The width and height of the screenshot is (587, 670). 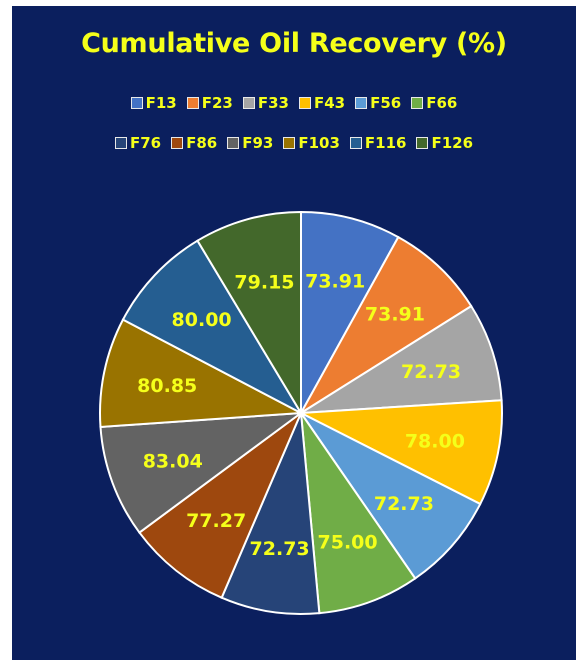 What do you see at coordinates (249, 313) in the screenshot?
I see `pie-slice-f126` at bounding box center [249, 313].